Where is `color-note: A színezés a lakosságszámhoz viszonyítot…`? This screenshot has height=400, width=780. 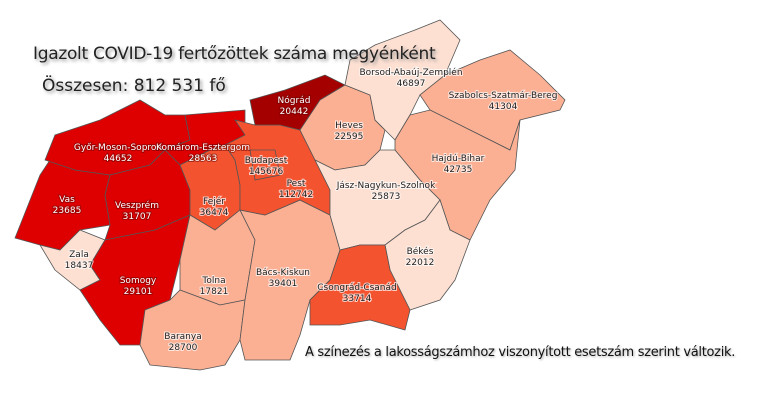 color-note: A színezés a lakosságszámhoz viszonyítot… is located at coordinates (520, 352).